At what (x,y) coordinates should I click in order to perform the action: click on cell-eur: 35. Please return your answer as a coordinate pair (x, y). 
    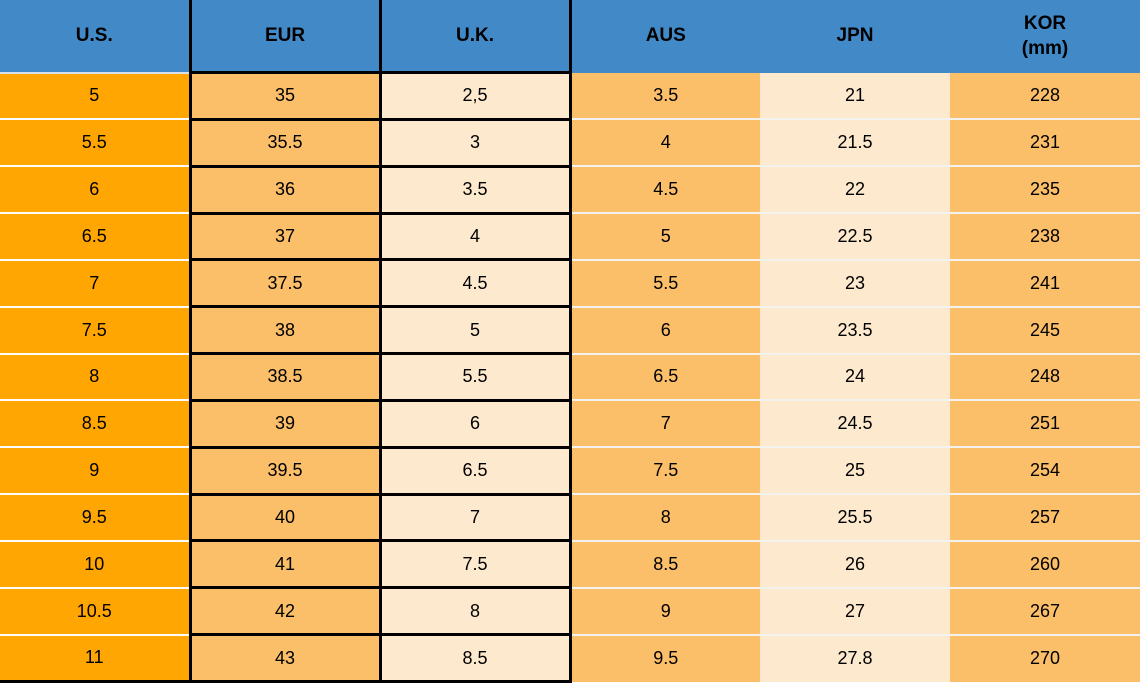
    Looking at the image, I should click on (286, 96).